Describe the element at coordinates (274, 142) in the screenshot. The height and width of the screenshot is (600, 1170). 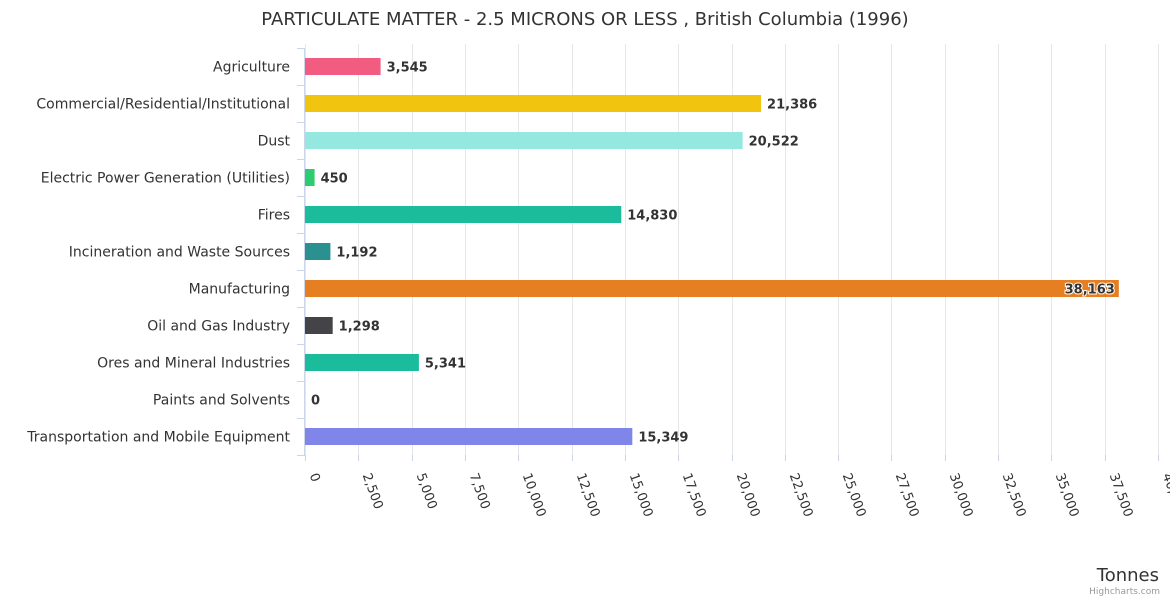
I see `category-label: Dust` at that location.